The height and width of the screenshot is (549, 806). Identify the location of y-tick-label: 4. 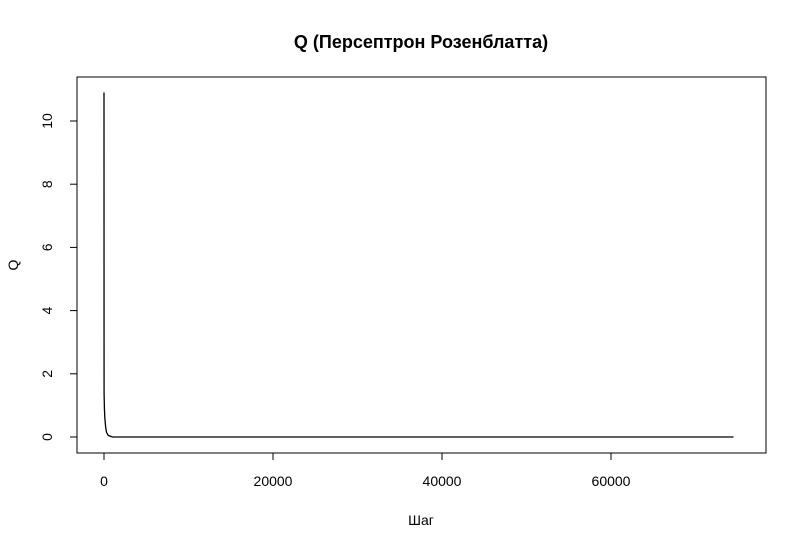
(47, 310).